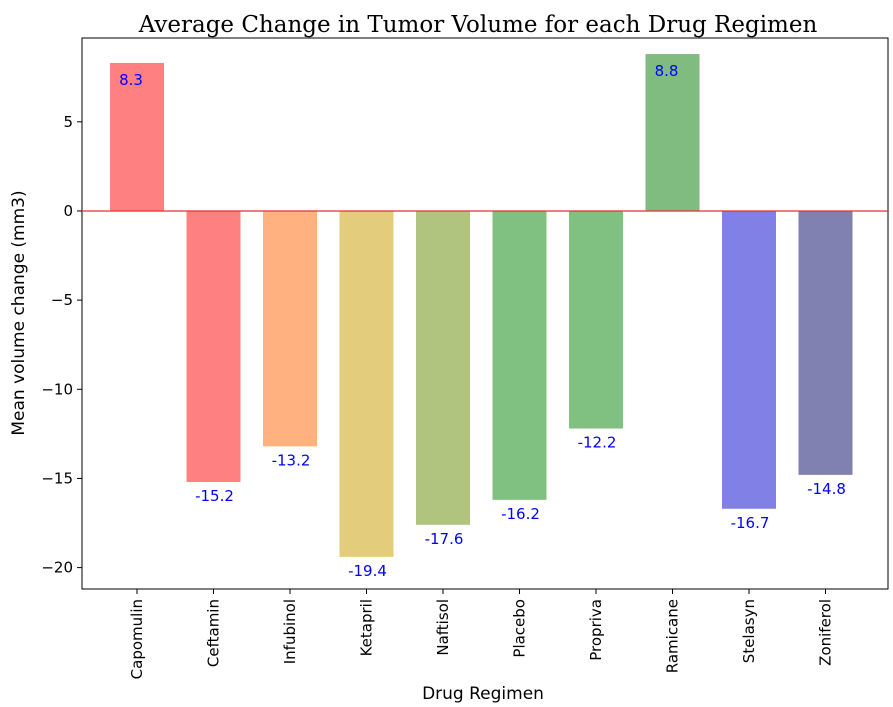 Image resolution: width=893 pixels, height=707 pixels. What do you see at coordinates (290, 631) in the screenshot?
I see `x-tick-label: Infubinol` at bounding box center [290, 631].